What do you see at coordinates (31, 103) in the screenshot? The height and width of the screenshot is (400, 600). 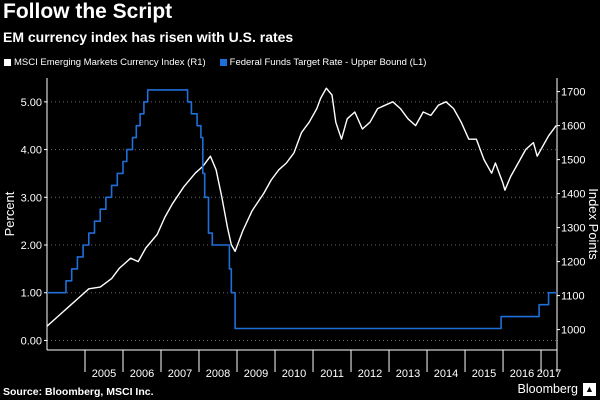 I see `left-tick-label: 5.00` at bounding box center [31, 103].